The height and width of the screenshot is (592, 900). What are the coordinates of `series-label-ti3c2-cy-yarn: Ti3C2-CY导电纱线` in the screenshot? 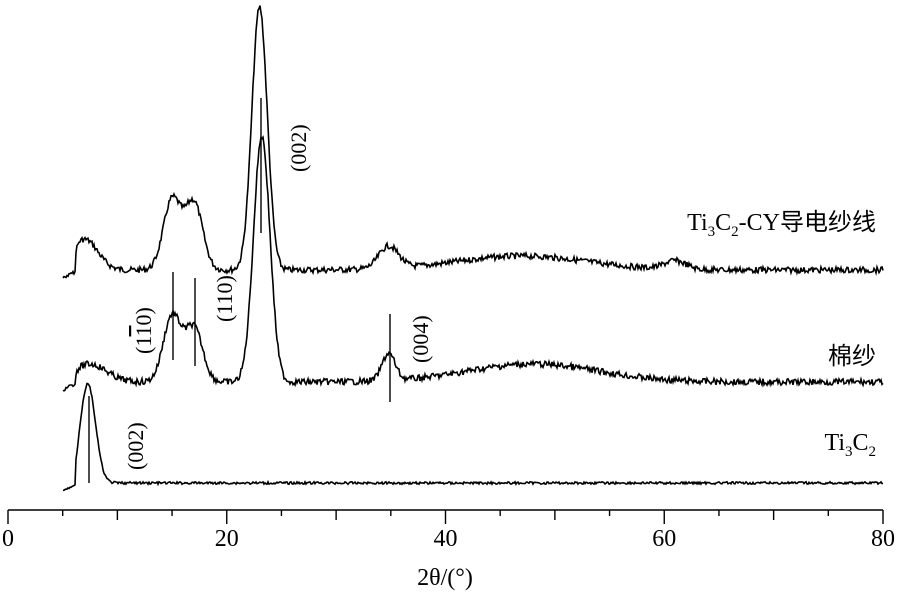 It's located at (781, 224).